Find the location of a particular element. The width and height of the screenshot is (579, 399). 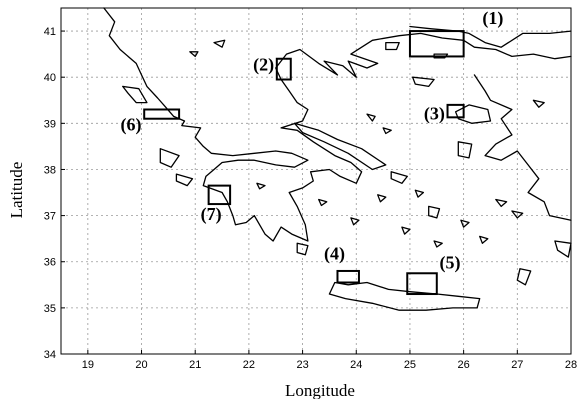

asia-minor-coast is located at coordinates (522, 147).